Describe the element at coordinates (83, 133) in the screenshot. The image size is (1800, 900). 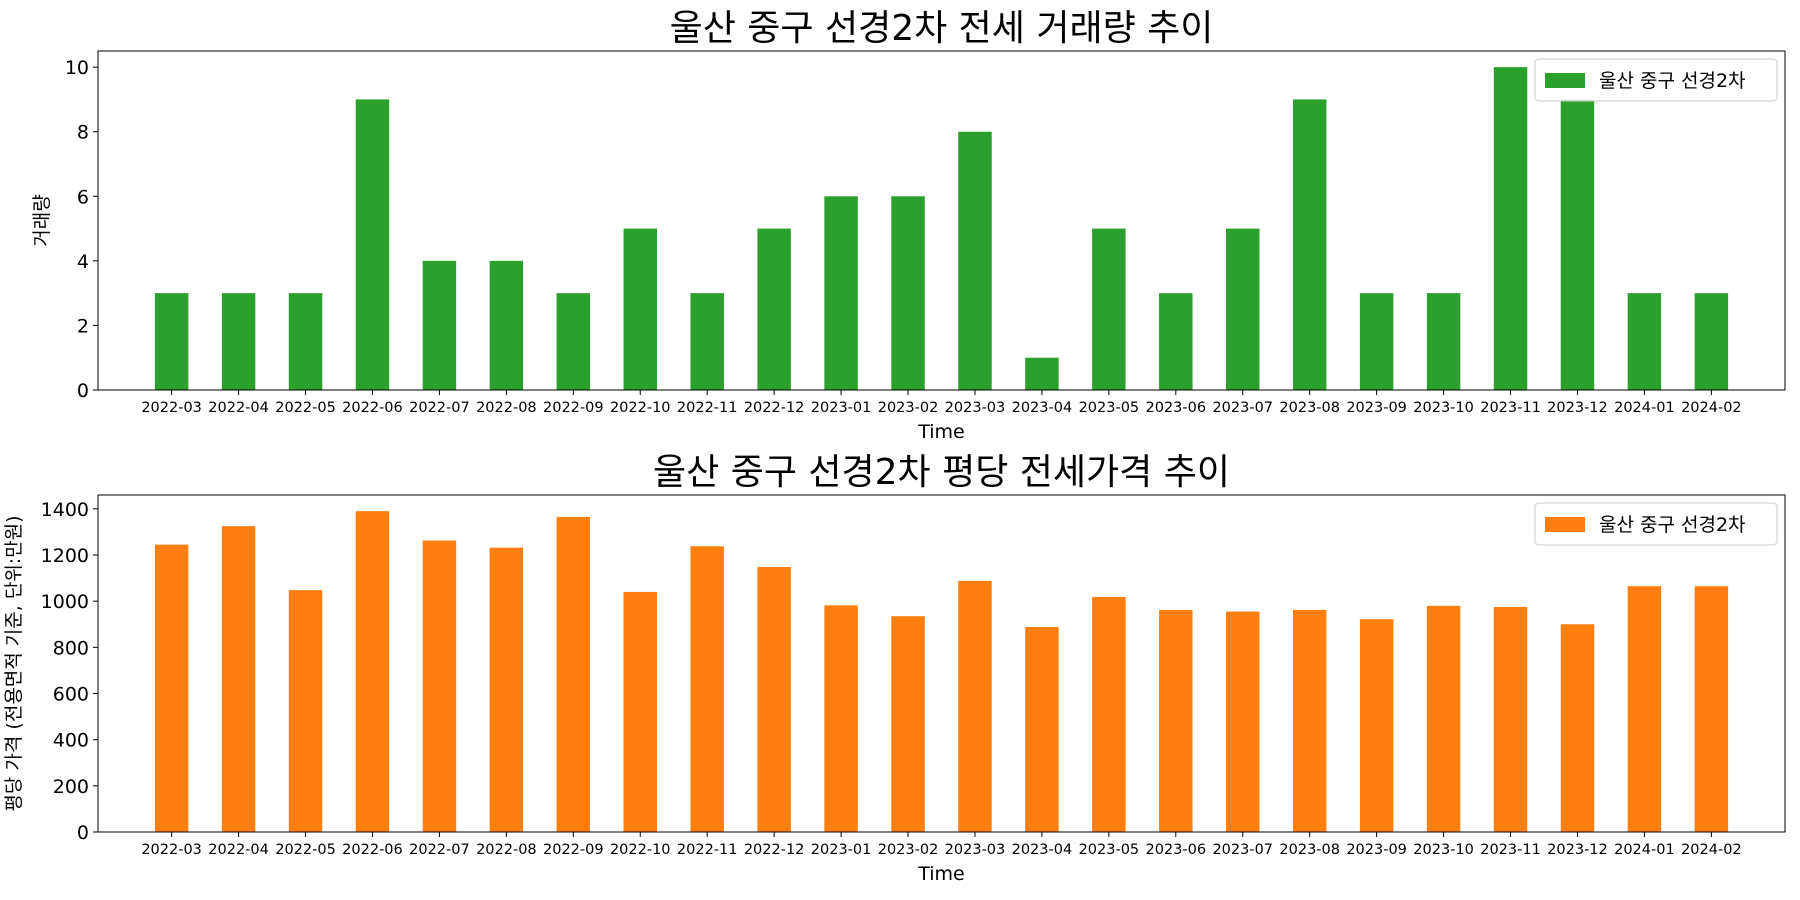
I see `y-tick-label: 8` at that location.